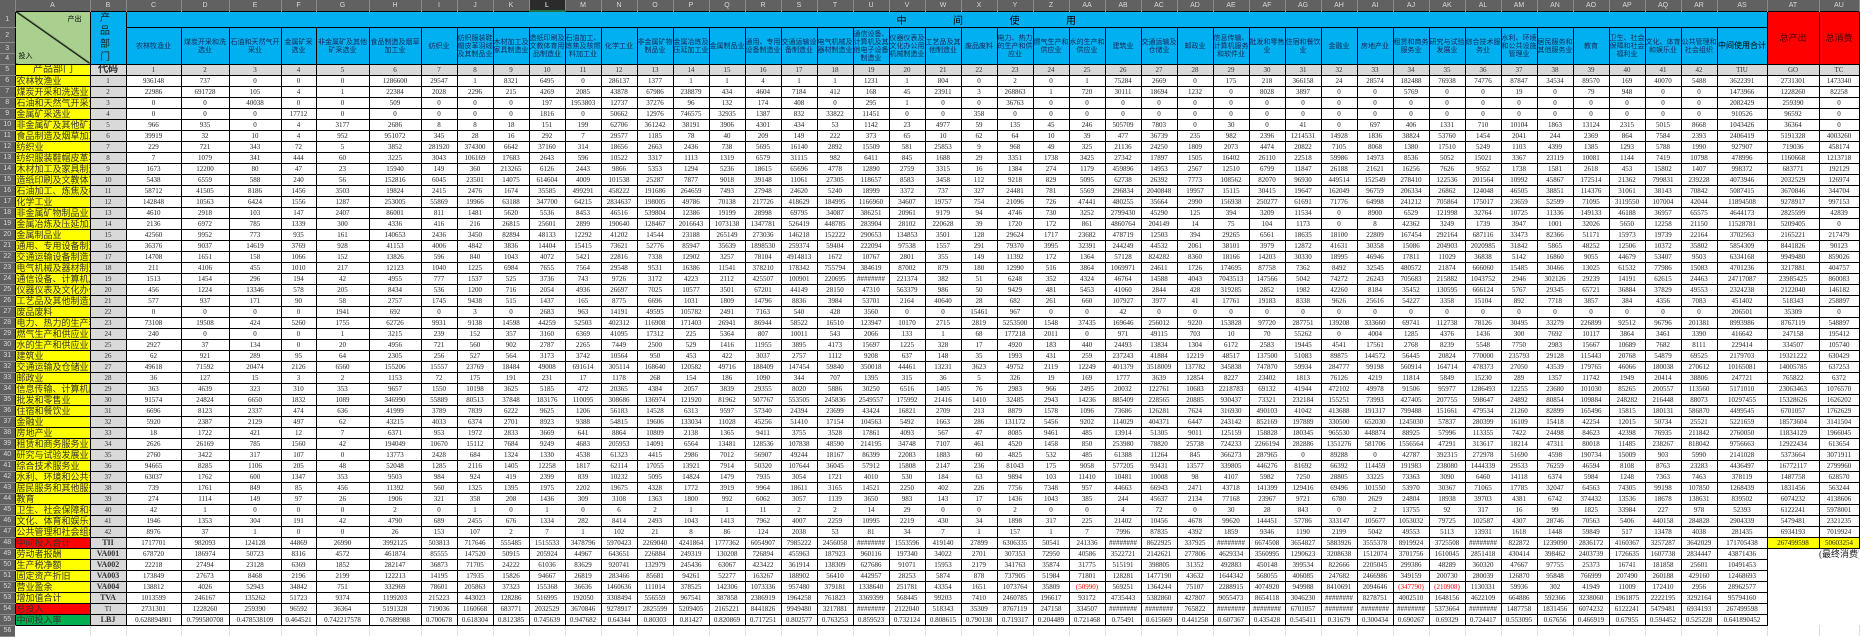 This screenshot has width=1860, height=637. Describe the element at coordinates (1627, 432) in the screenshot. I see `data-cell: 42398` at that location.